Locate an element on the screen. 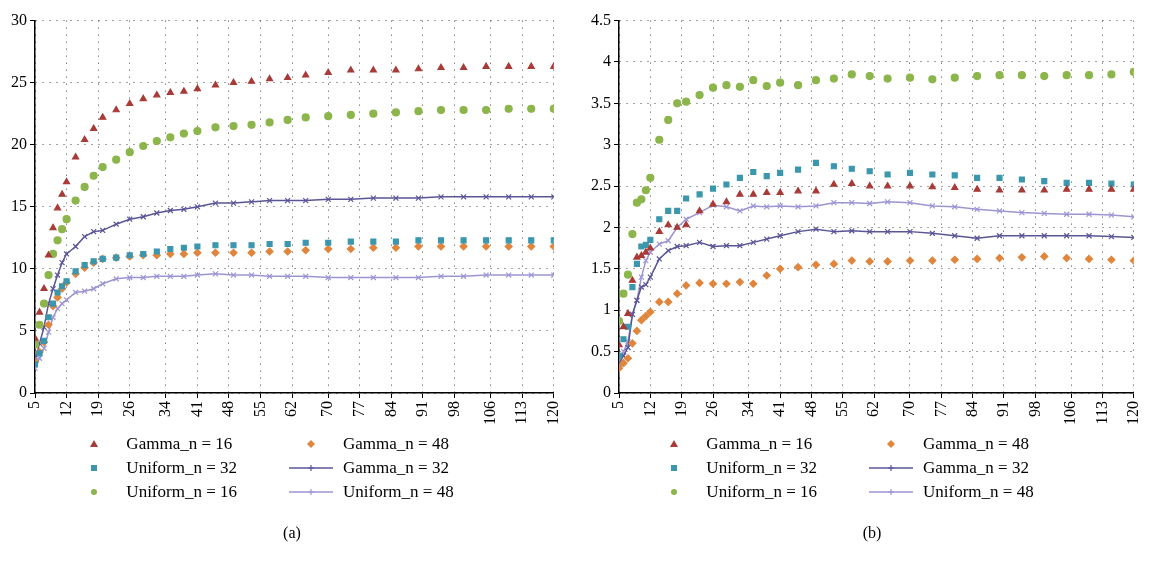 The width and height of the screenshot is (1158, 575). y-tick-label: 3.5 is located at coordinates (601, 102).